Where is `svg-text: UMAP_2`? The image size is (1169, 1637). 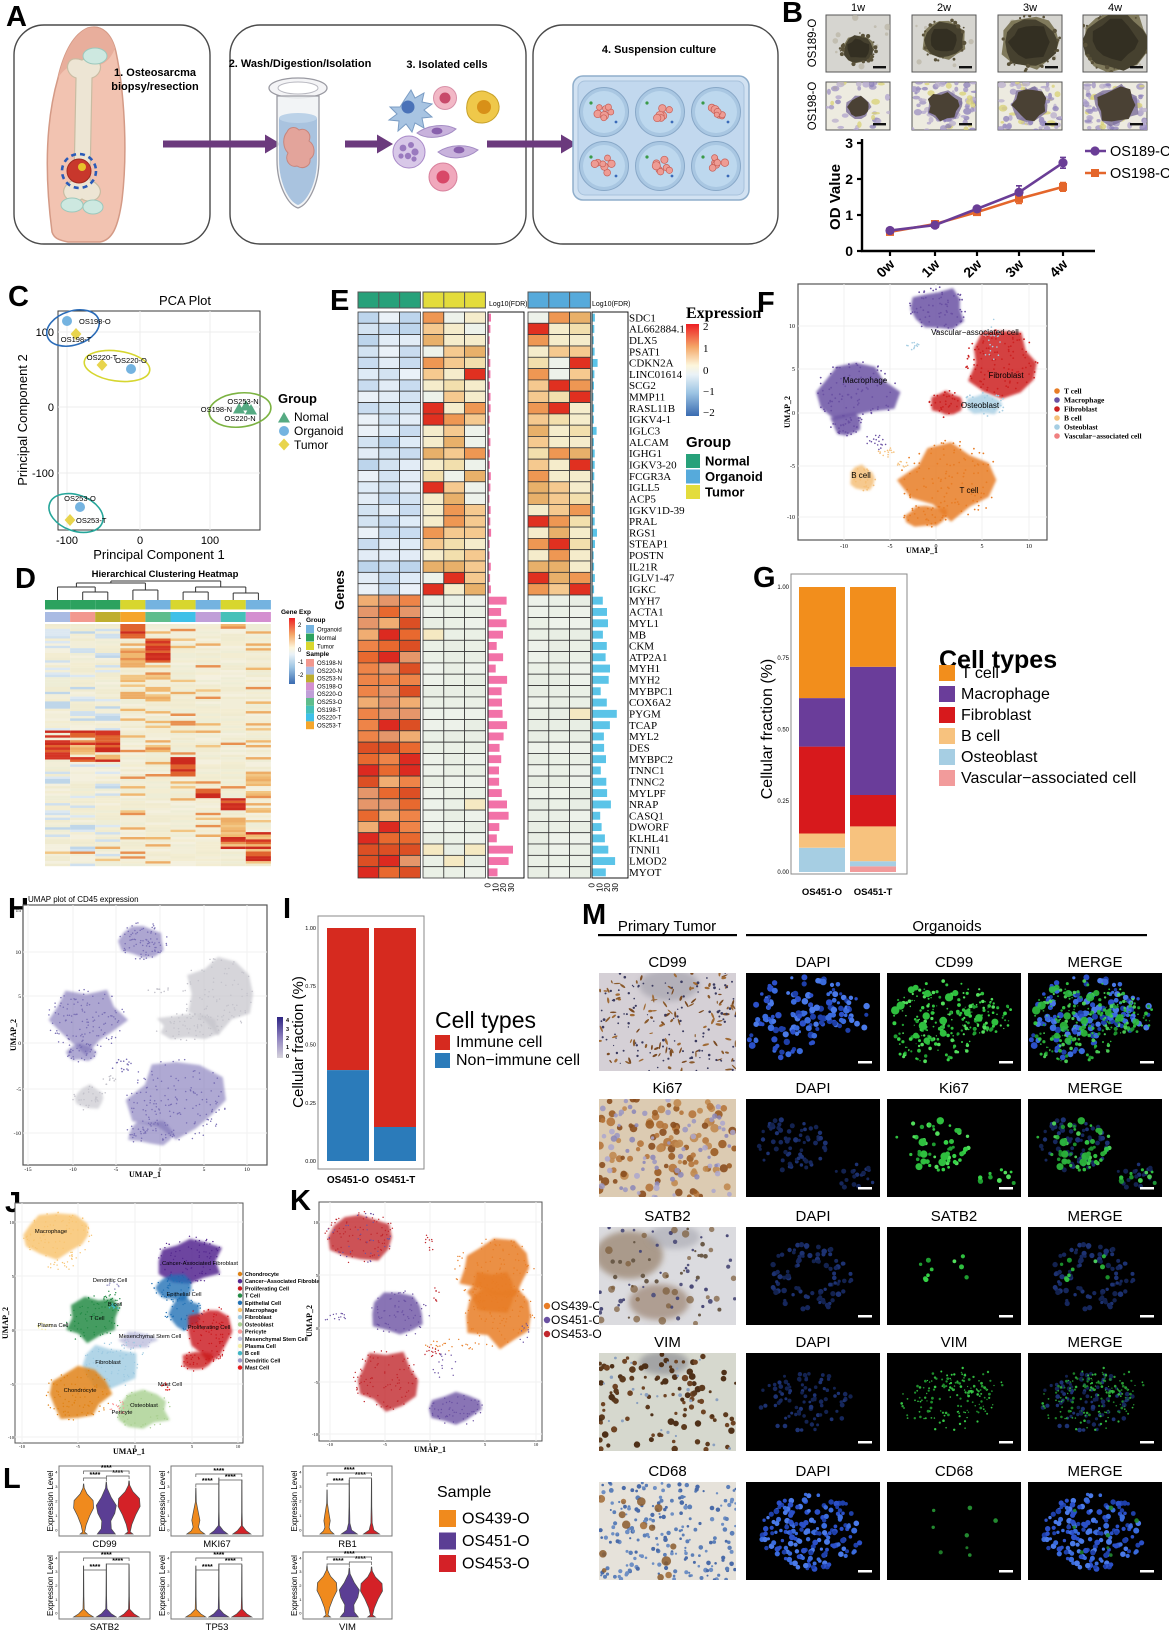
svg-text: UMAP_2 is located at coordinates (5, 1323).